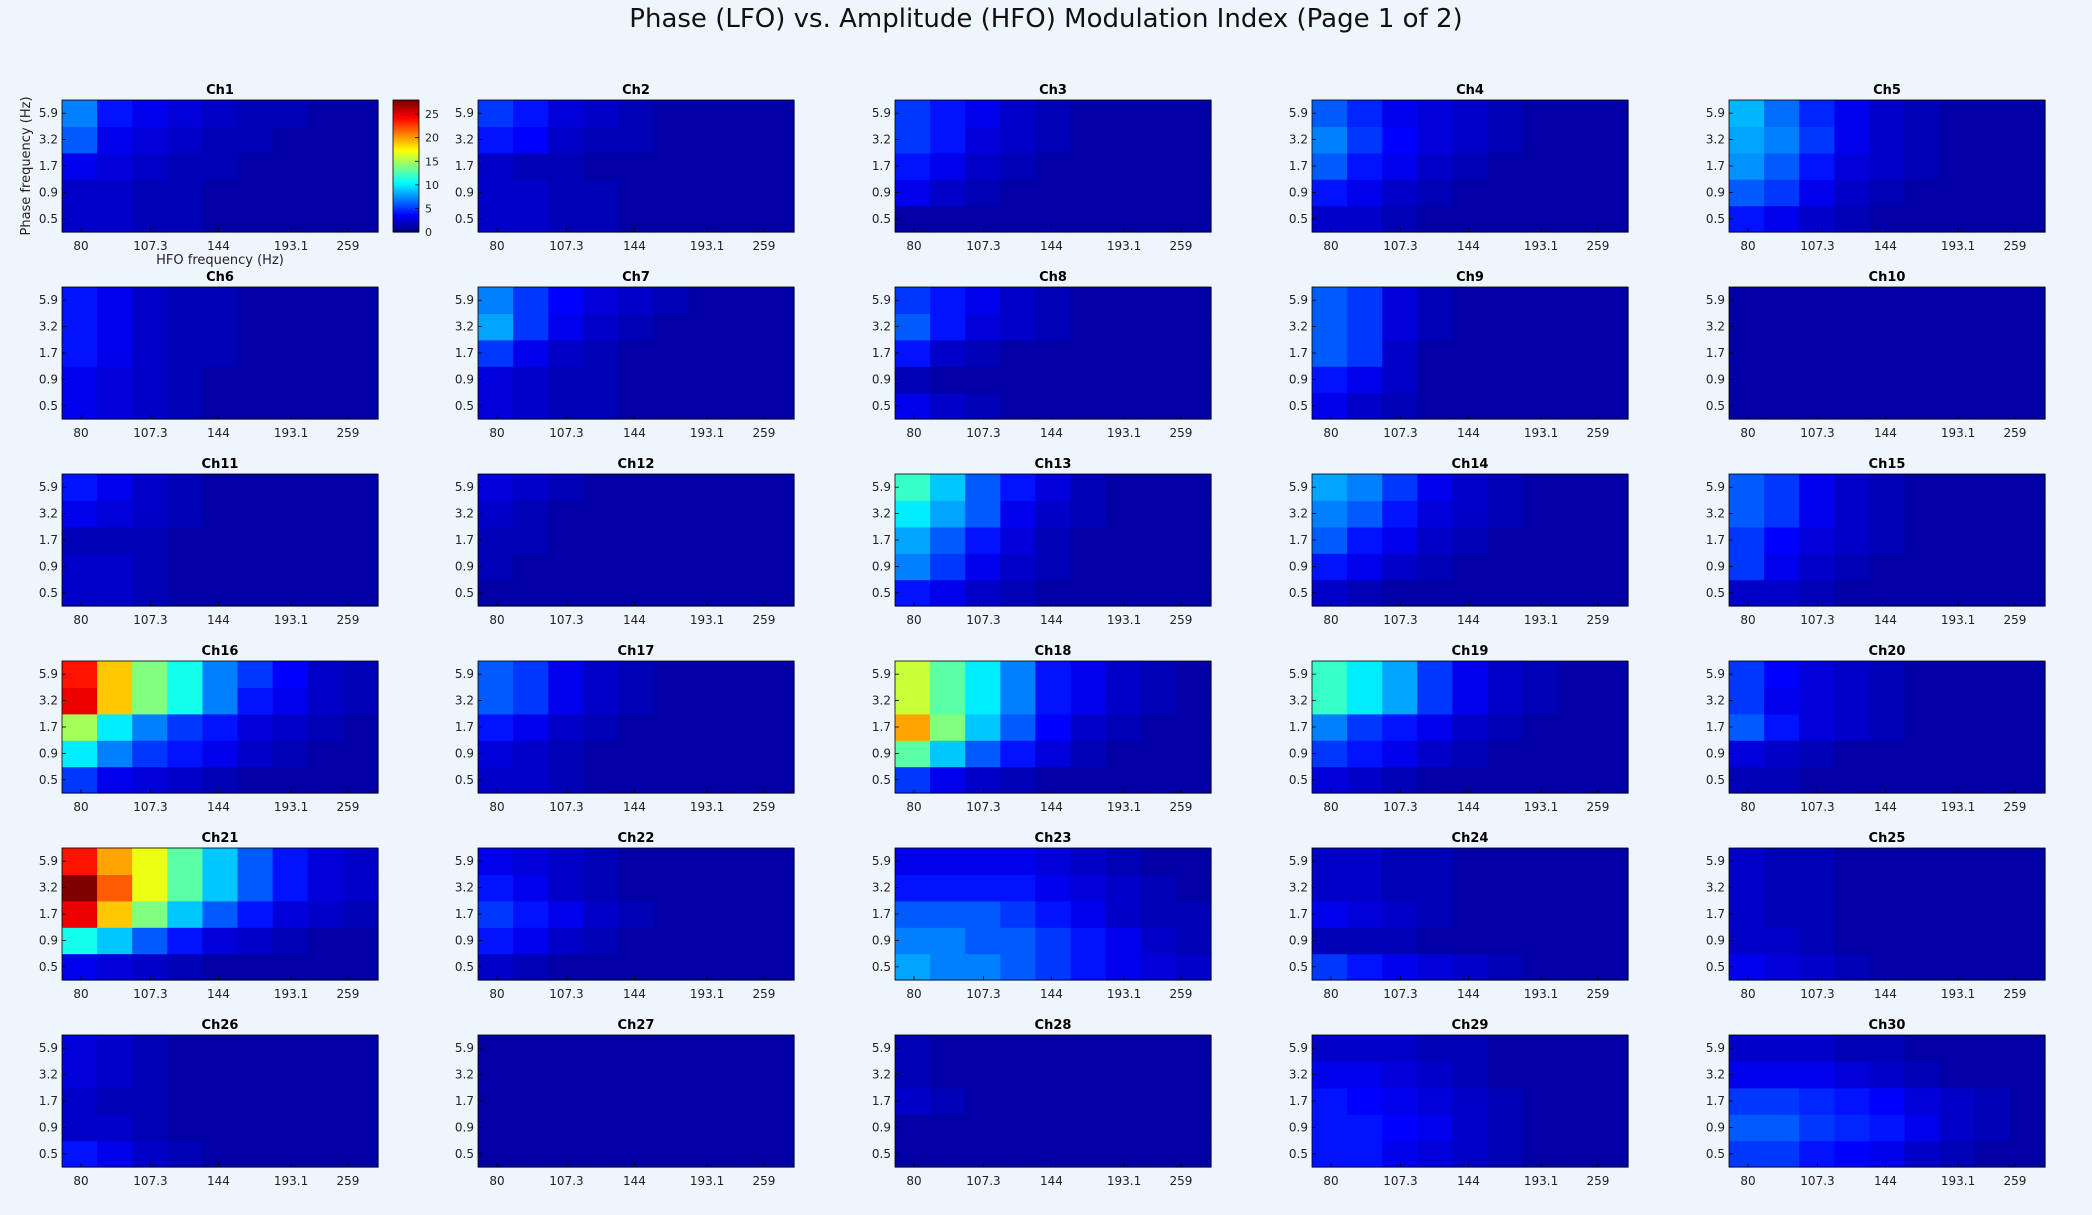 Image resolution: width=2092 pixels, height=1215 pixels. I want to click on panel-title: Ch8, so click(1053, 277).